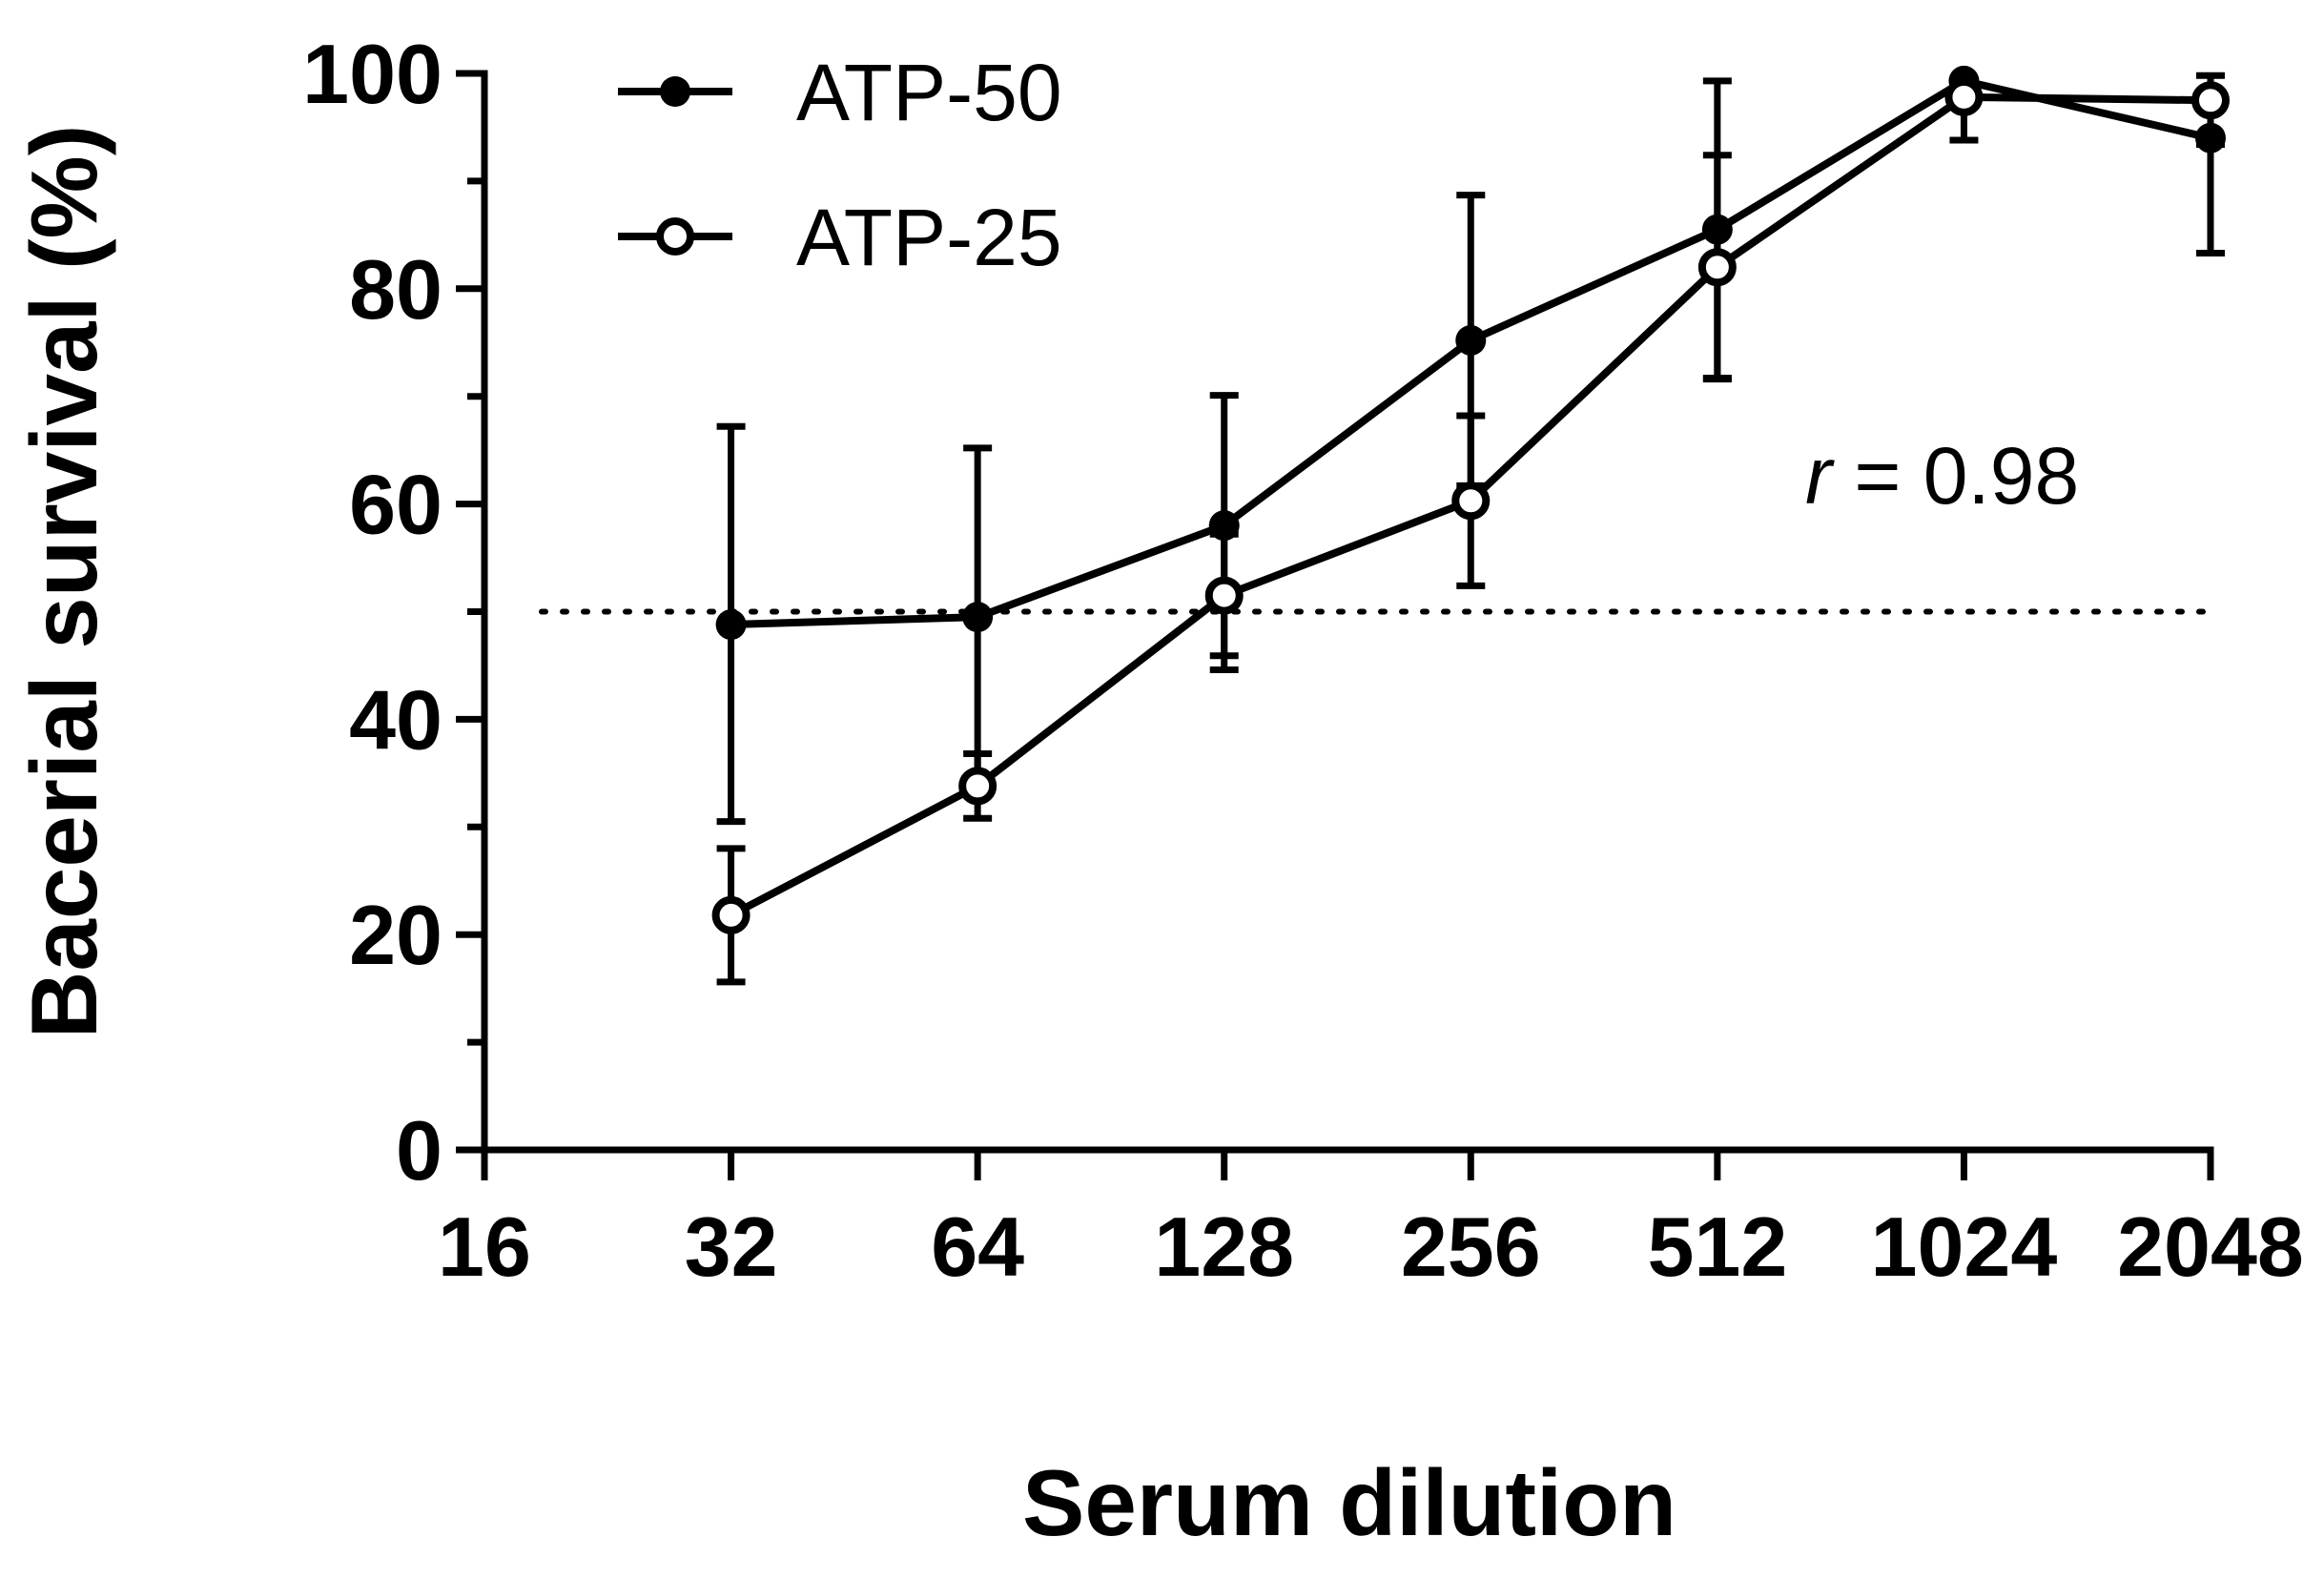 This screenshot has width=2324, height=1578. What do you see at coordinates (732, 1247) in the screenshot?
I see `x-tick-label: 32` at bounding box center [732, 1247].